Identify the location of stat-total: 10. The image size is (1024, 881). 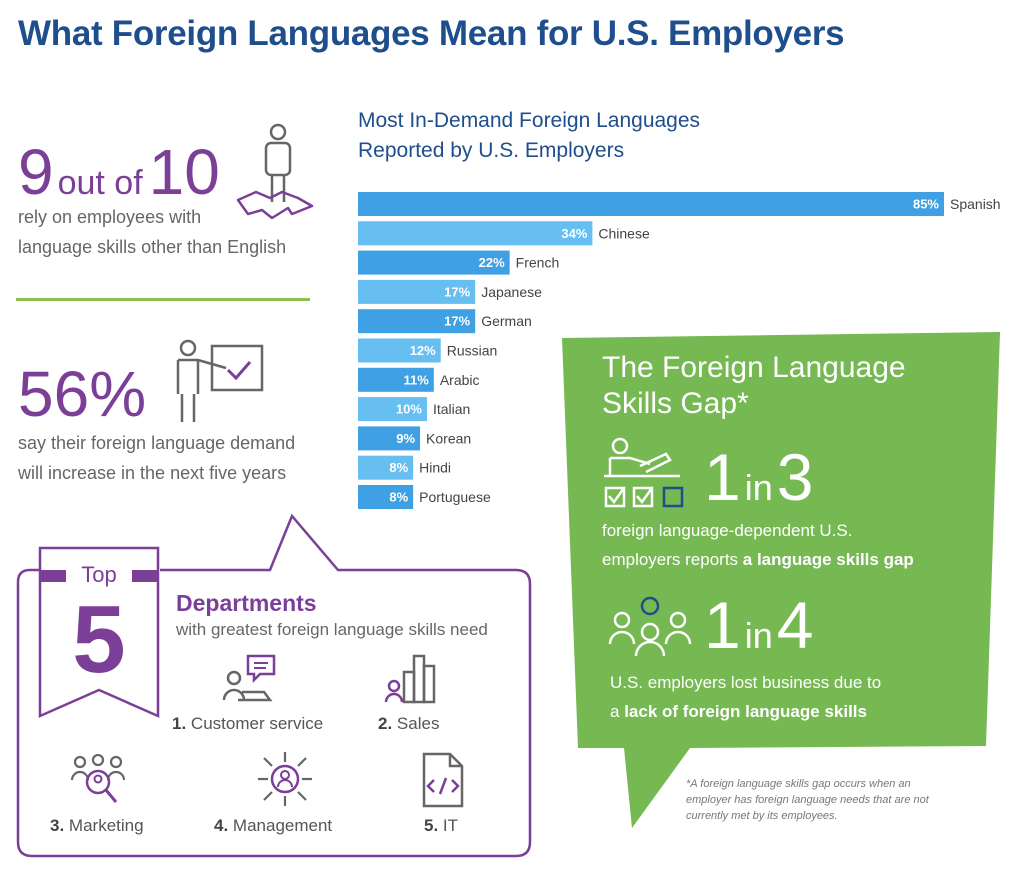
(184, 172).